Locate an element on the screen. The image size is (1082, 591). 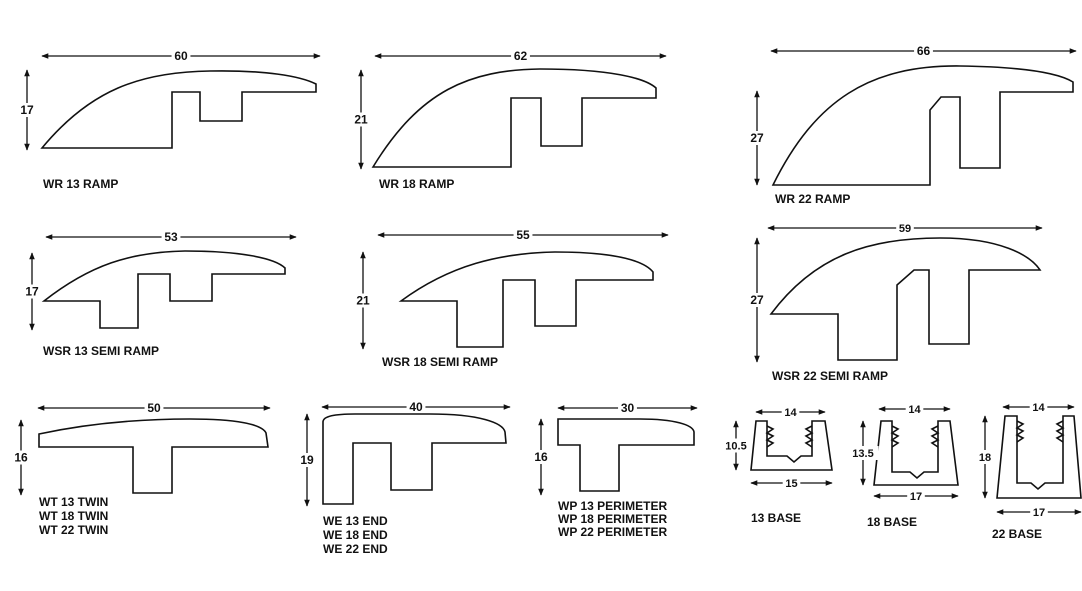
we-height-dim-label: 19 is located at coordinates (307, 460).